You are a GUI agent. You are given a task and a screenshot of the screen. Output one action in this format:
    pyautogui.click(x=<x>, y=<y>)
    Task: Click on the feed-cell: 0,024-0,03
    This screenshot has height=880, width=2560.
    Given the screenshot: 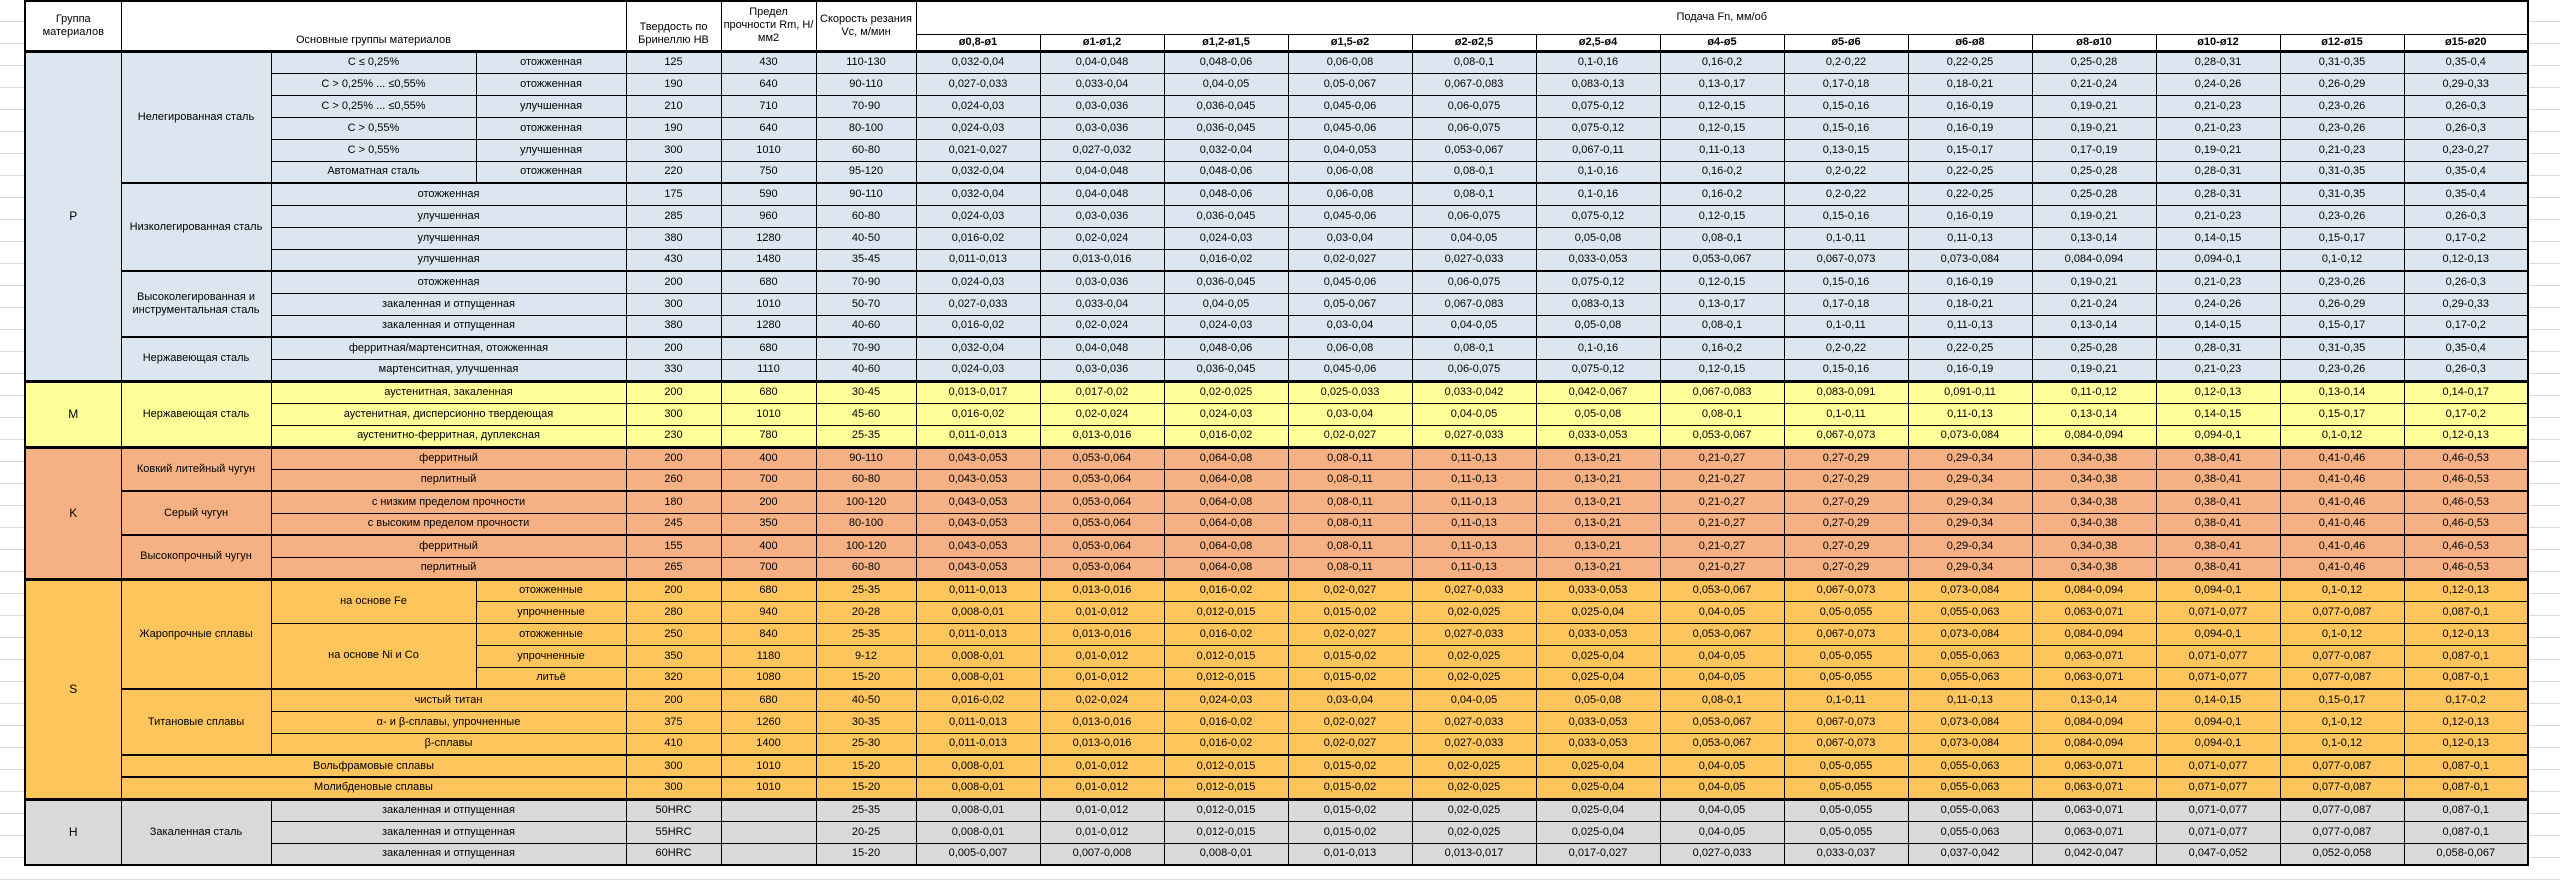 What is the action you would take?
    pyautogui.click(x=978, y=106)
    